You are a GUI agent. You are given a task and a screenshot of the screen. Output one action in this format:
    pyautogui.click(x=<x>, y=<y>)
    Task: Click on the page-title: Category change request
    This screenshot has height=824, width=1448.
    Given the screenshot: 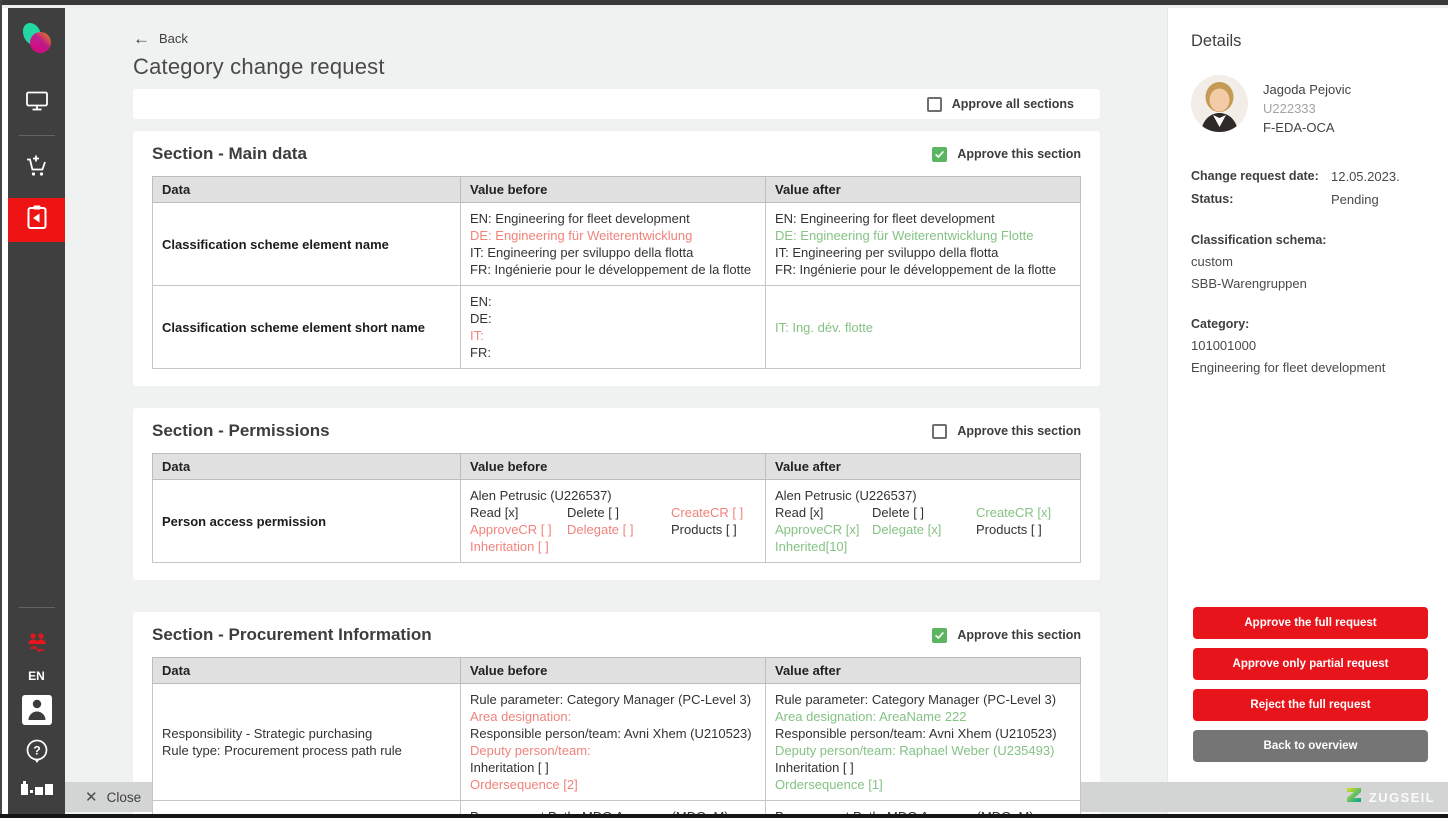 What is the action you would take?
    pyautogui.click(x=259, y=66)
    